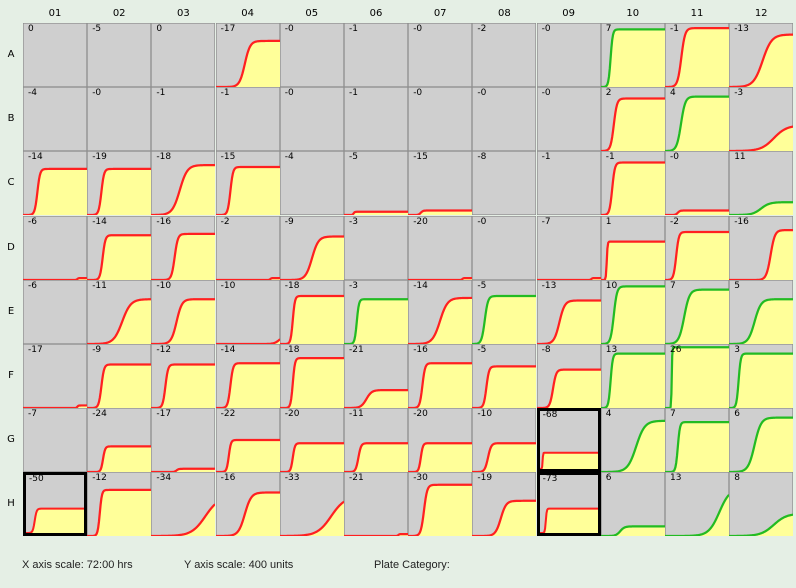  I want to click on well-H06: -21, so click(376, 504).